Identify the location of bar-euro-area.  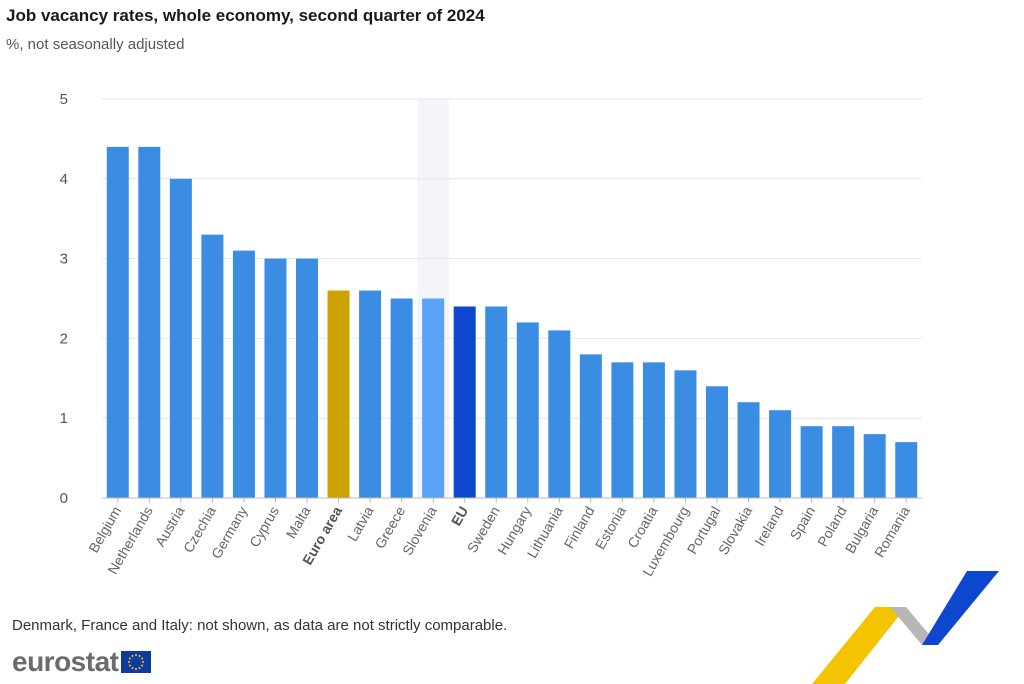
(338, 394).